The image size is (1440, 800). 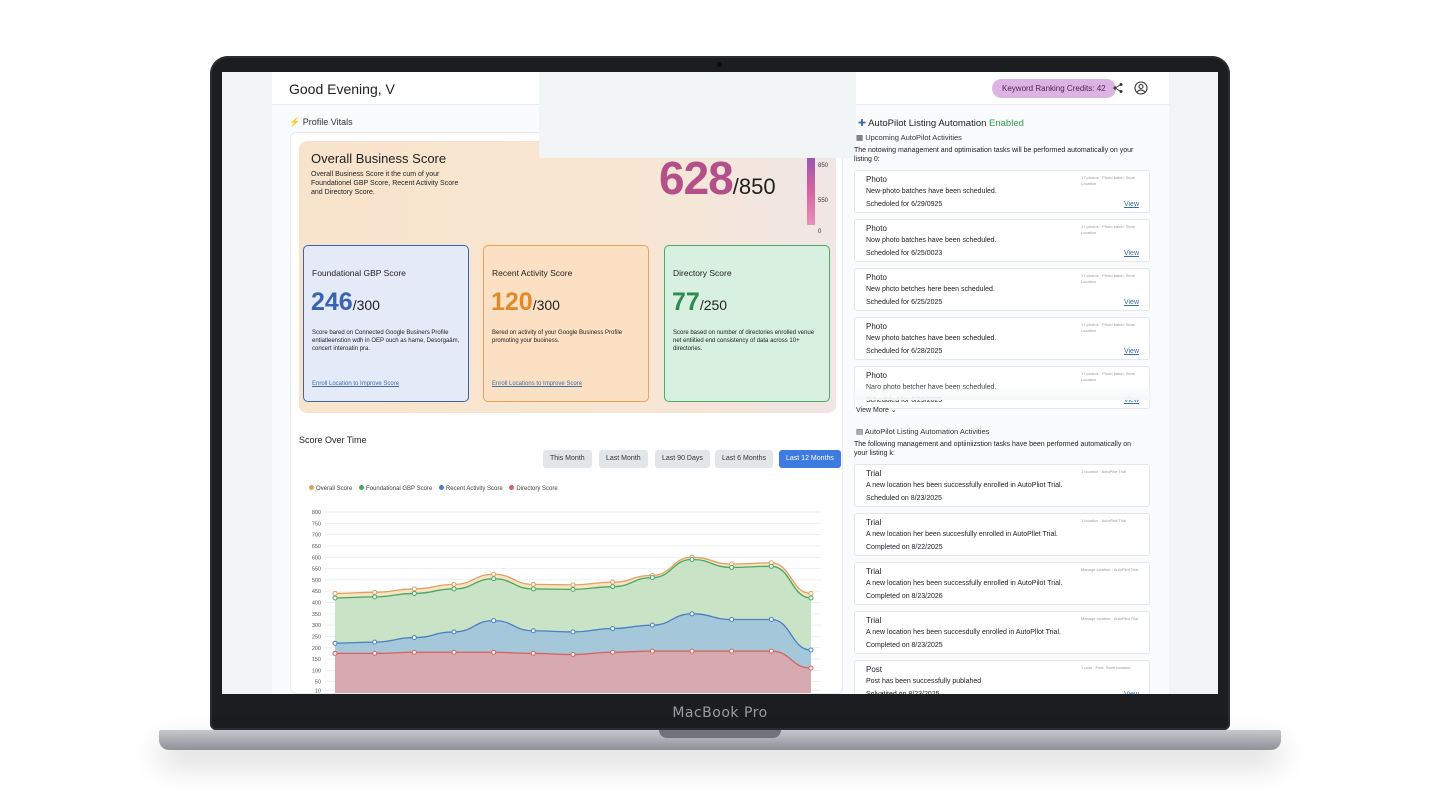 I want to click on legend-item: Recent Activity Score, so click(x=470, y=488).